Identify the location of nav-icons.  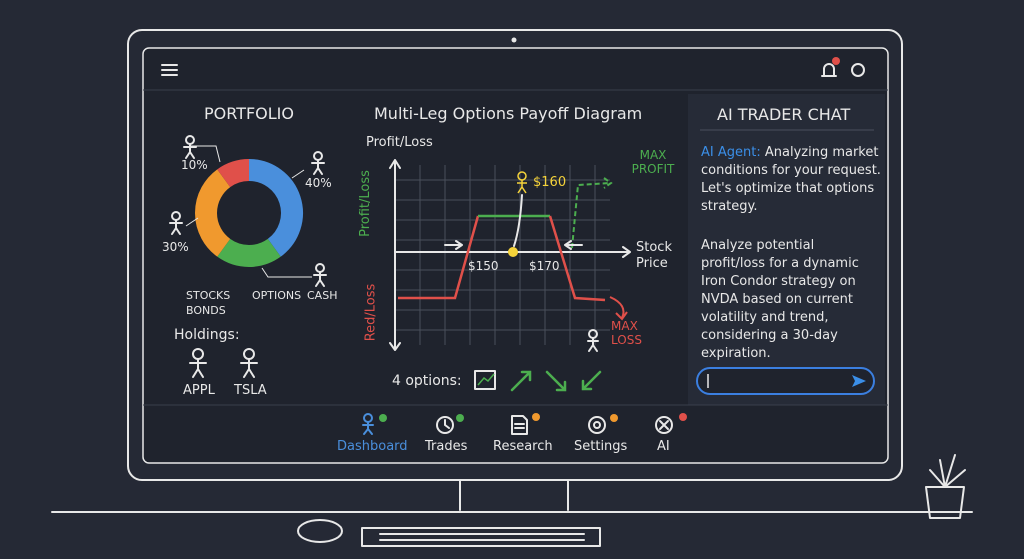
(517, 424).